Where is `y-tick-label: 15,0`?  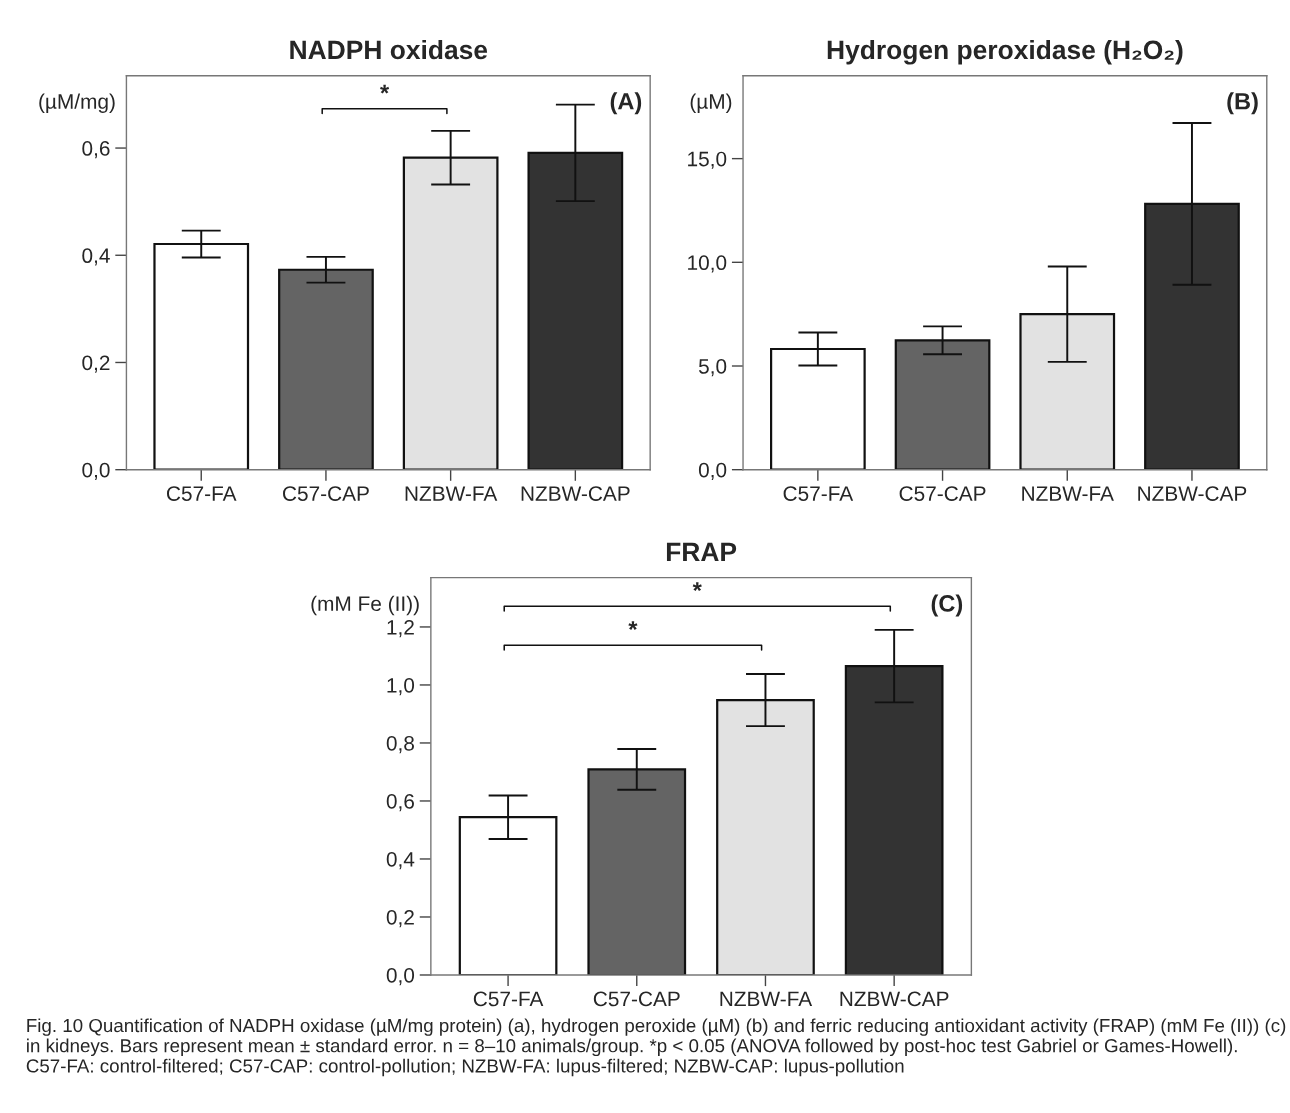 y-tick-label: 15,0 is located at coordinates (707, 160).